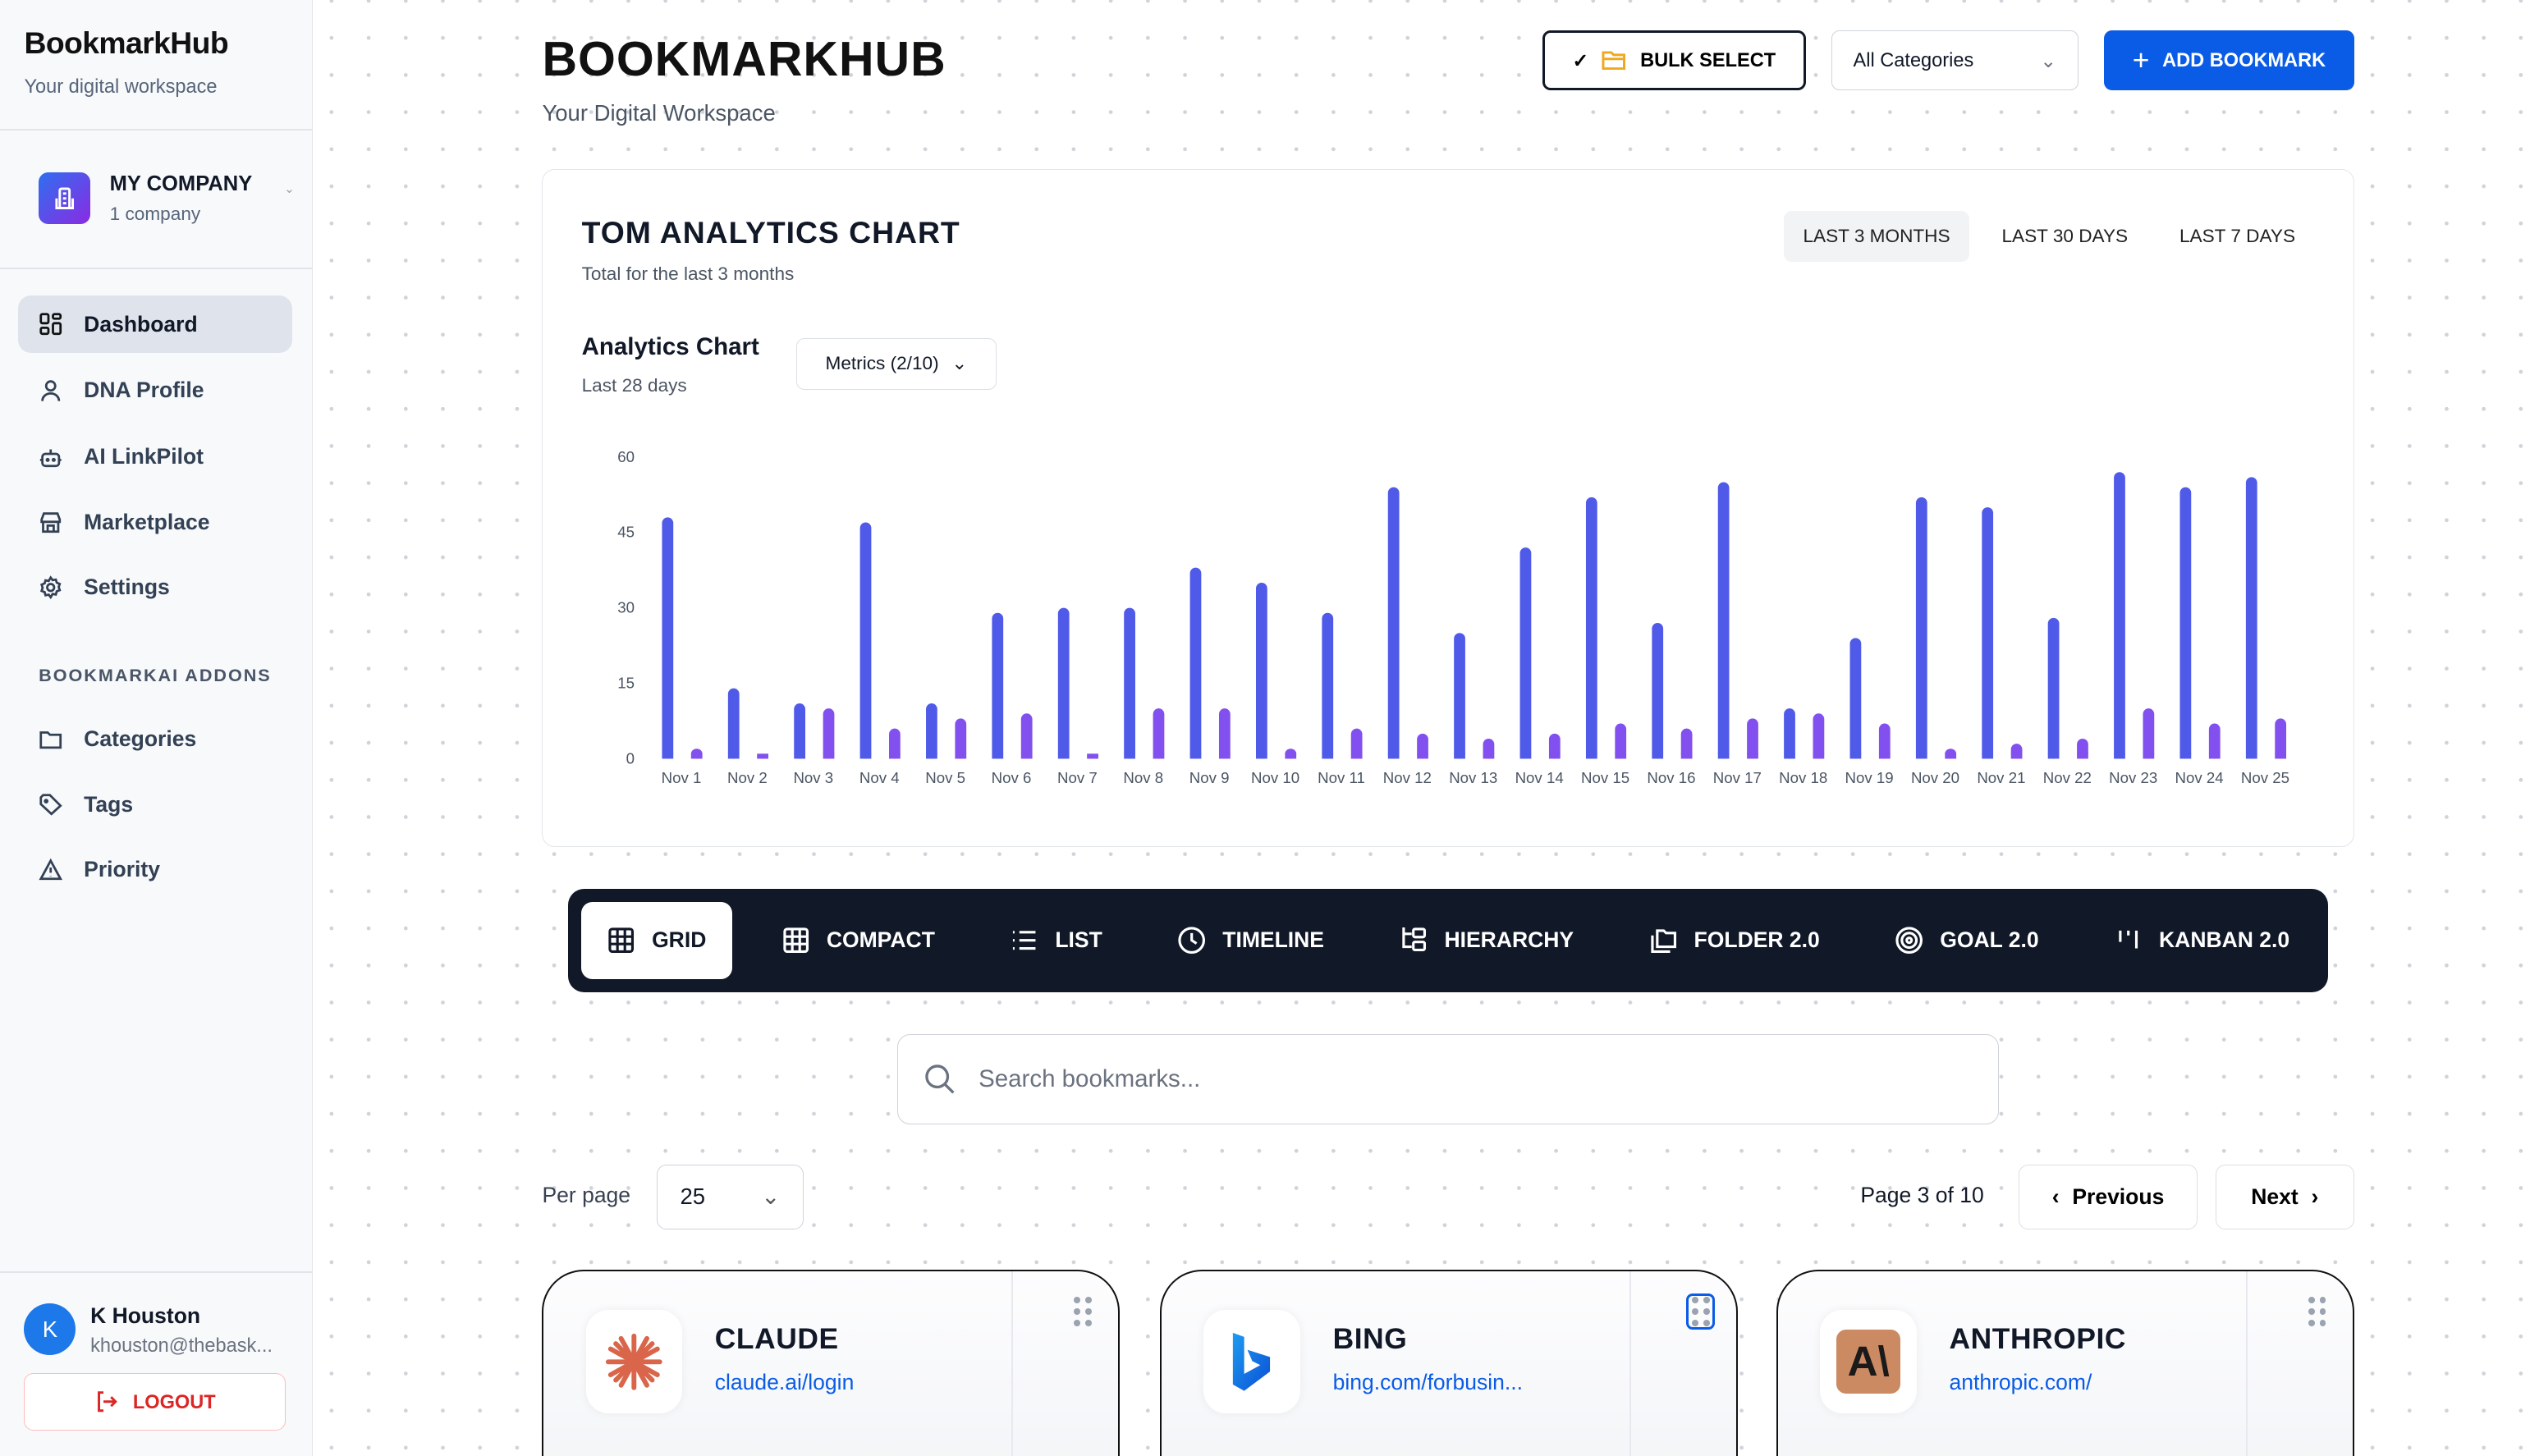  What do you see at coordinates (155, 213) in the screenshot?
I see `company-count: 1 company` at bounding box center [155, 213].